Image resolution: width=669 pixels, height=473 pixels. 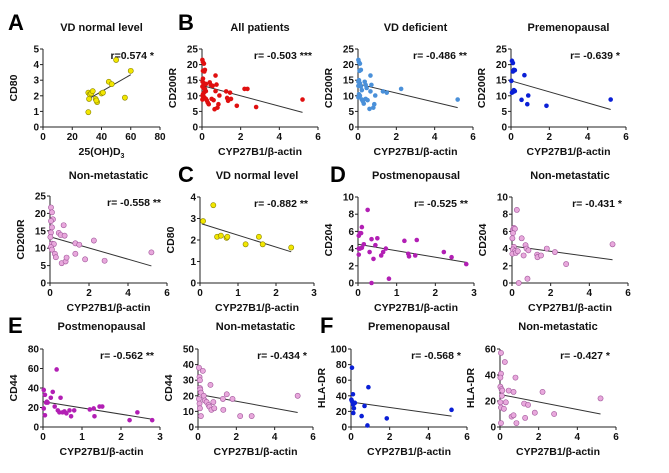 I want to click on y-axis-label: CD204, so click(x=483, y=239).